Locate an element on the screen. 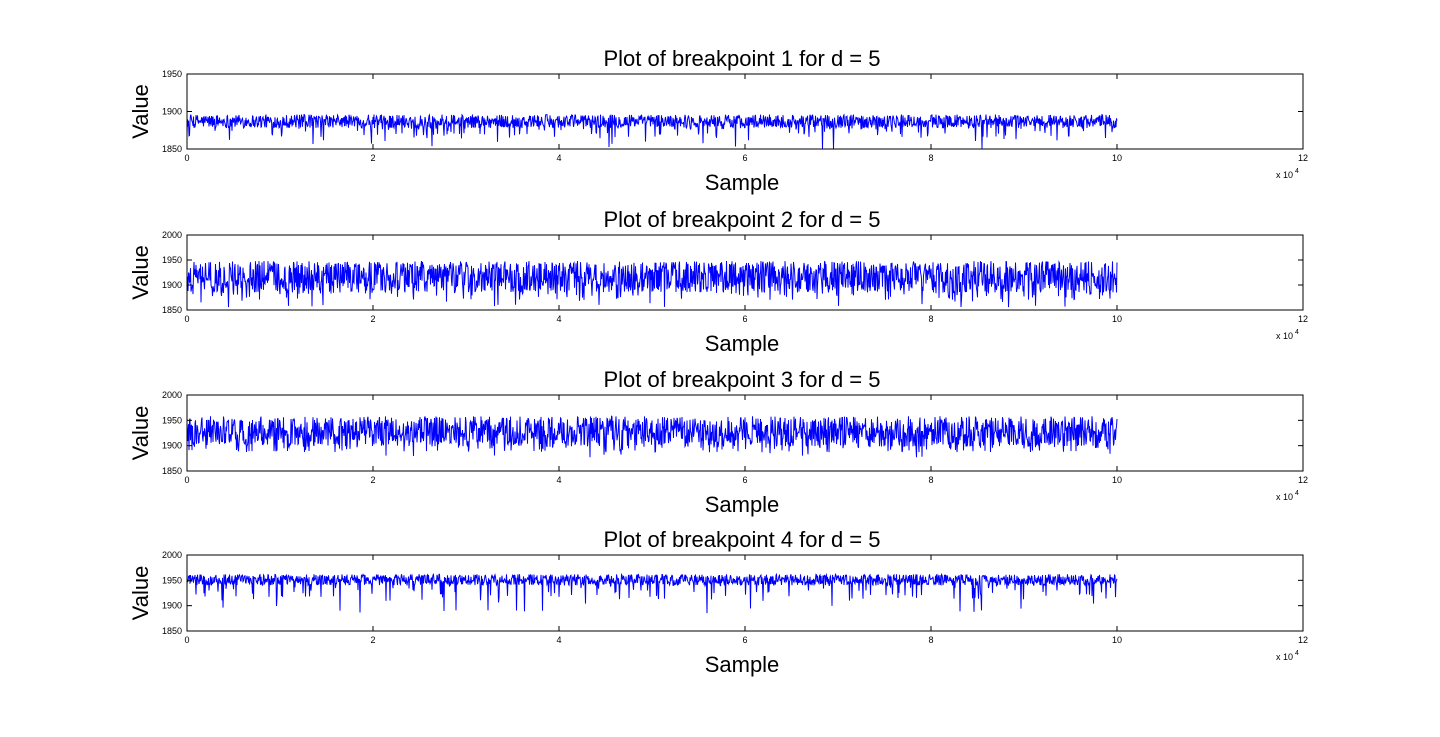 This screenshot has width=1440, height=737. chart-title: Plot of breakpoint 4 for d = 5 is located at coordinates (741, 539).